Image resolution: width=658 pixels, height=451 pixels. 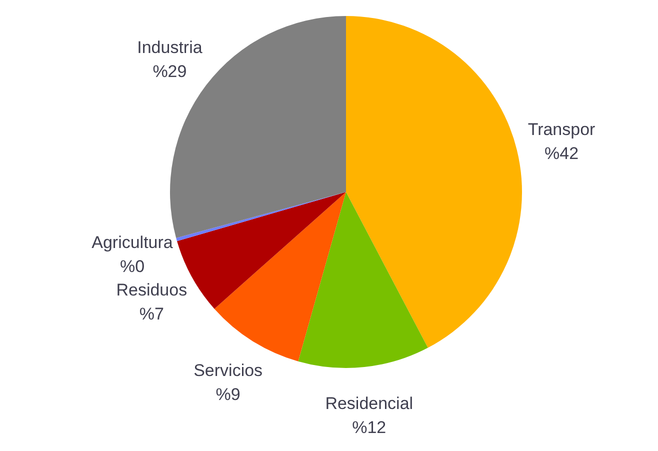 What do you see at coordinates (170, 48) in the screenshot?
I see `slice-label: Industria` at bounding box center [170, 48].